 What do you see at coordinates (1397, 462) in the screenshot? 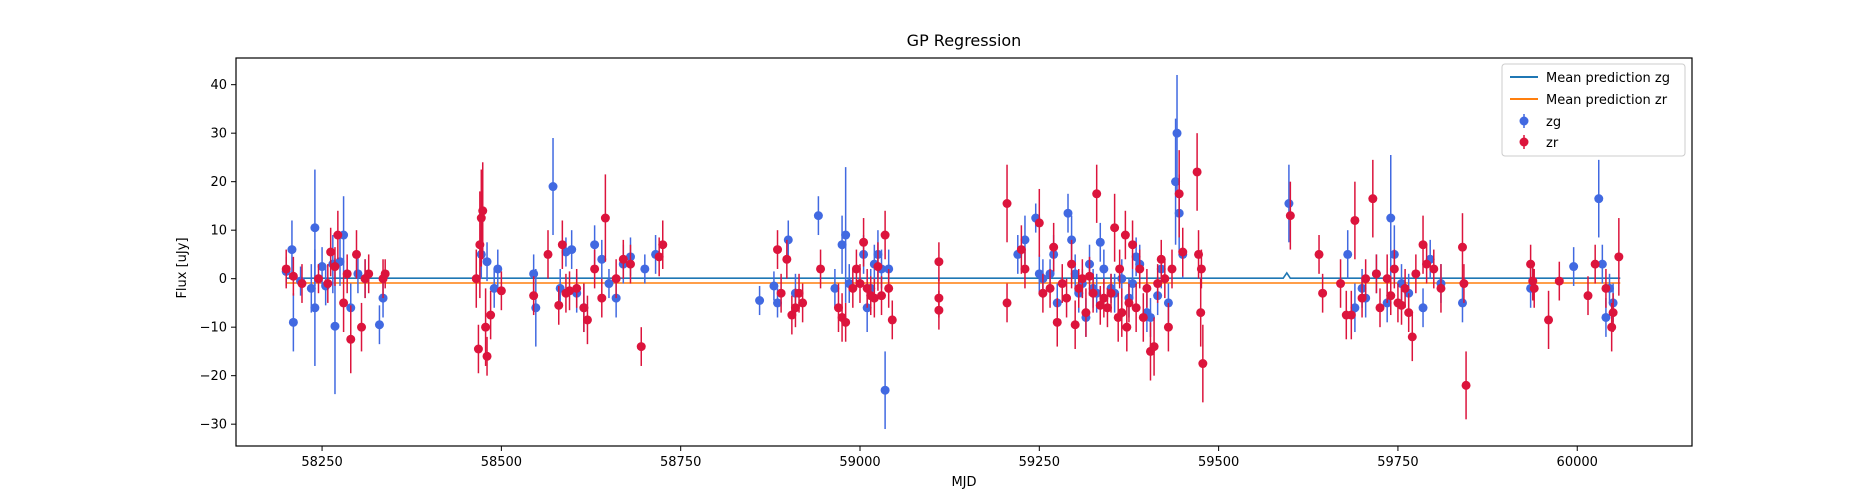
I see `x-tick-label: 59750` at bounding box center [1397, 462].